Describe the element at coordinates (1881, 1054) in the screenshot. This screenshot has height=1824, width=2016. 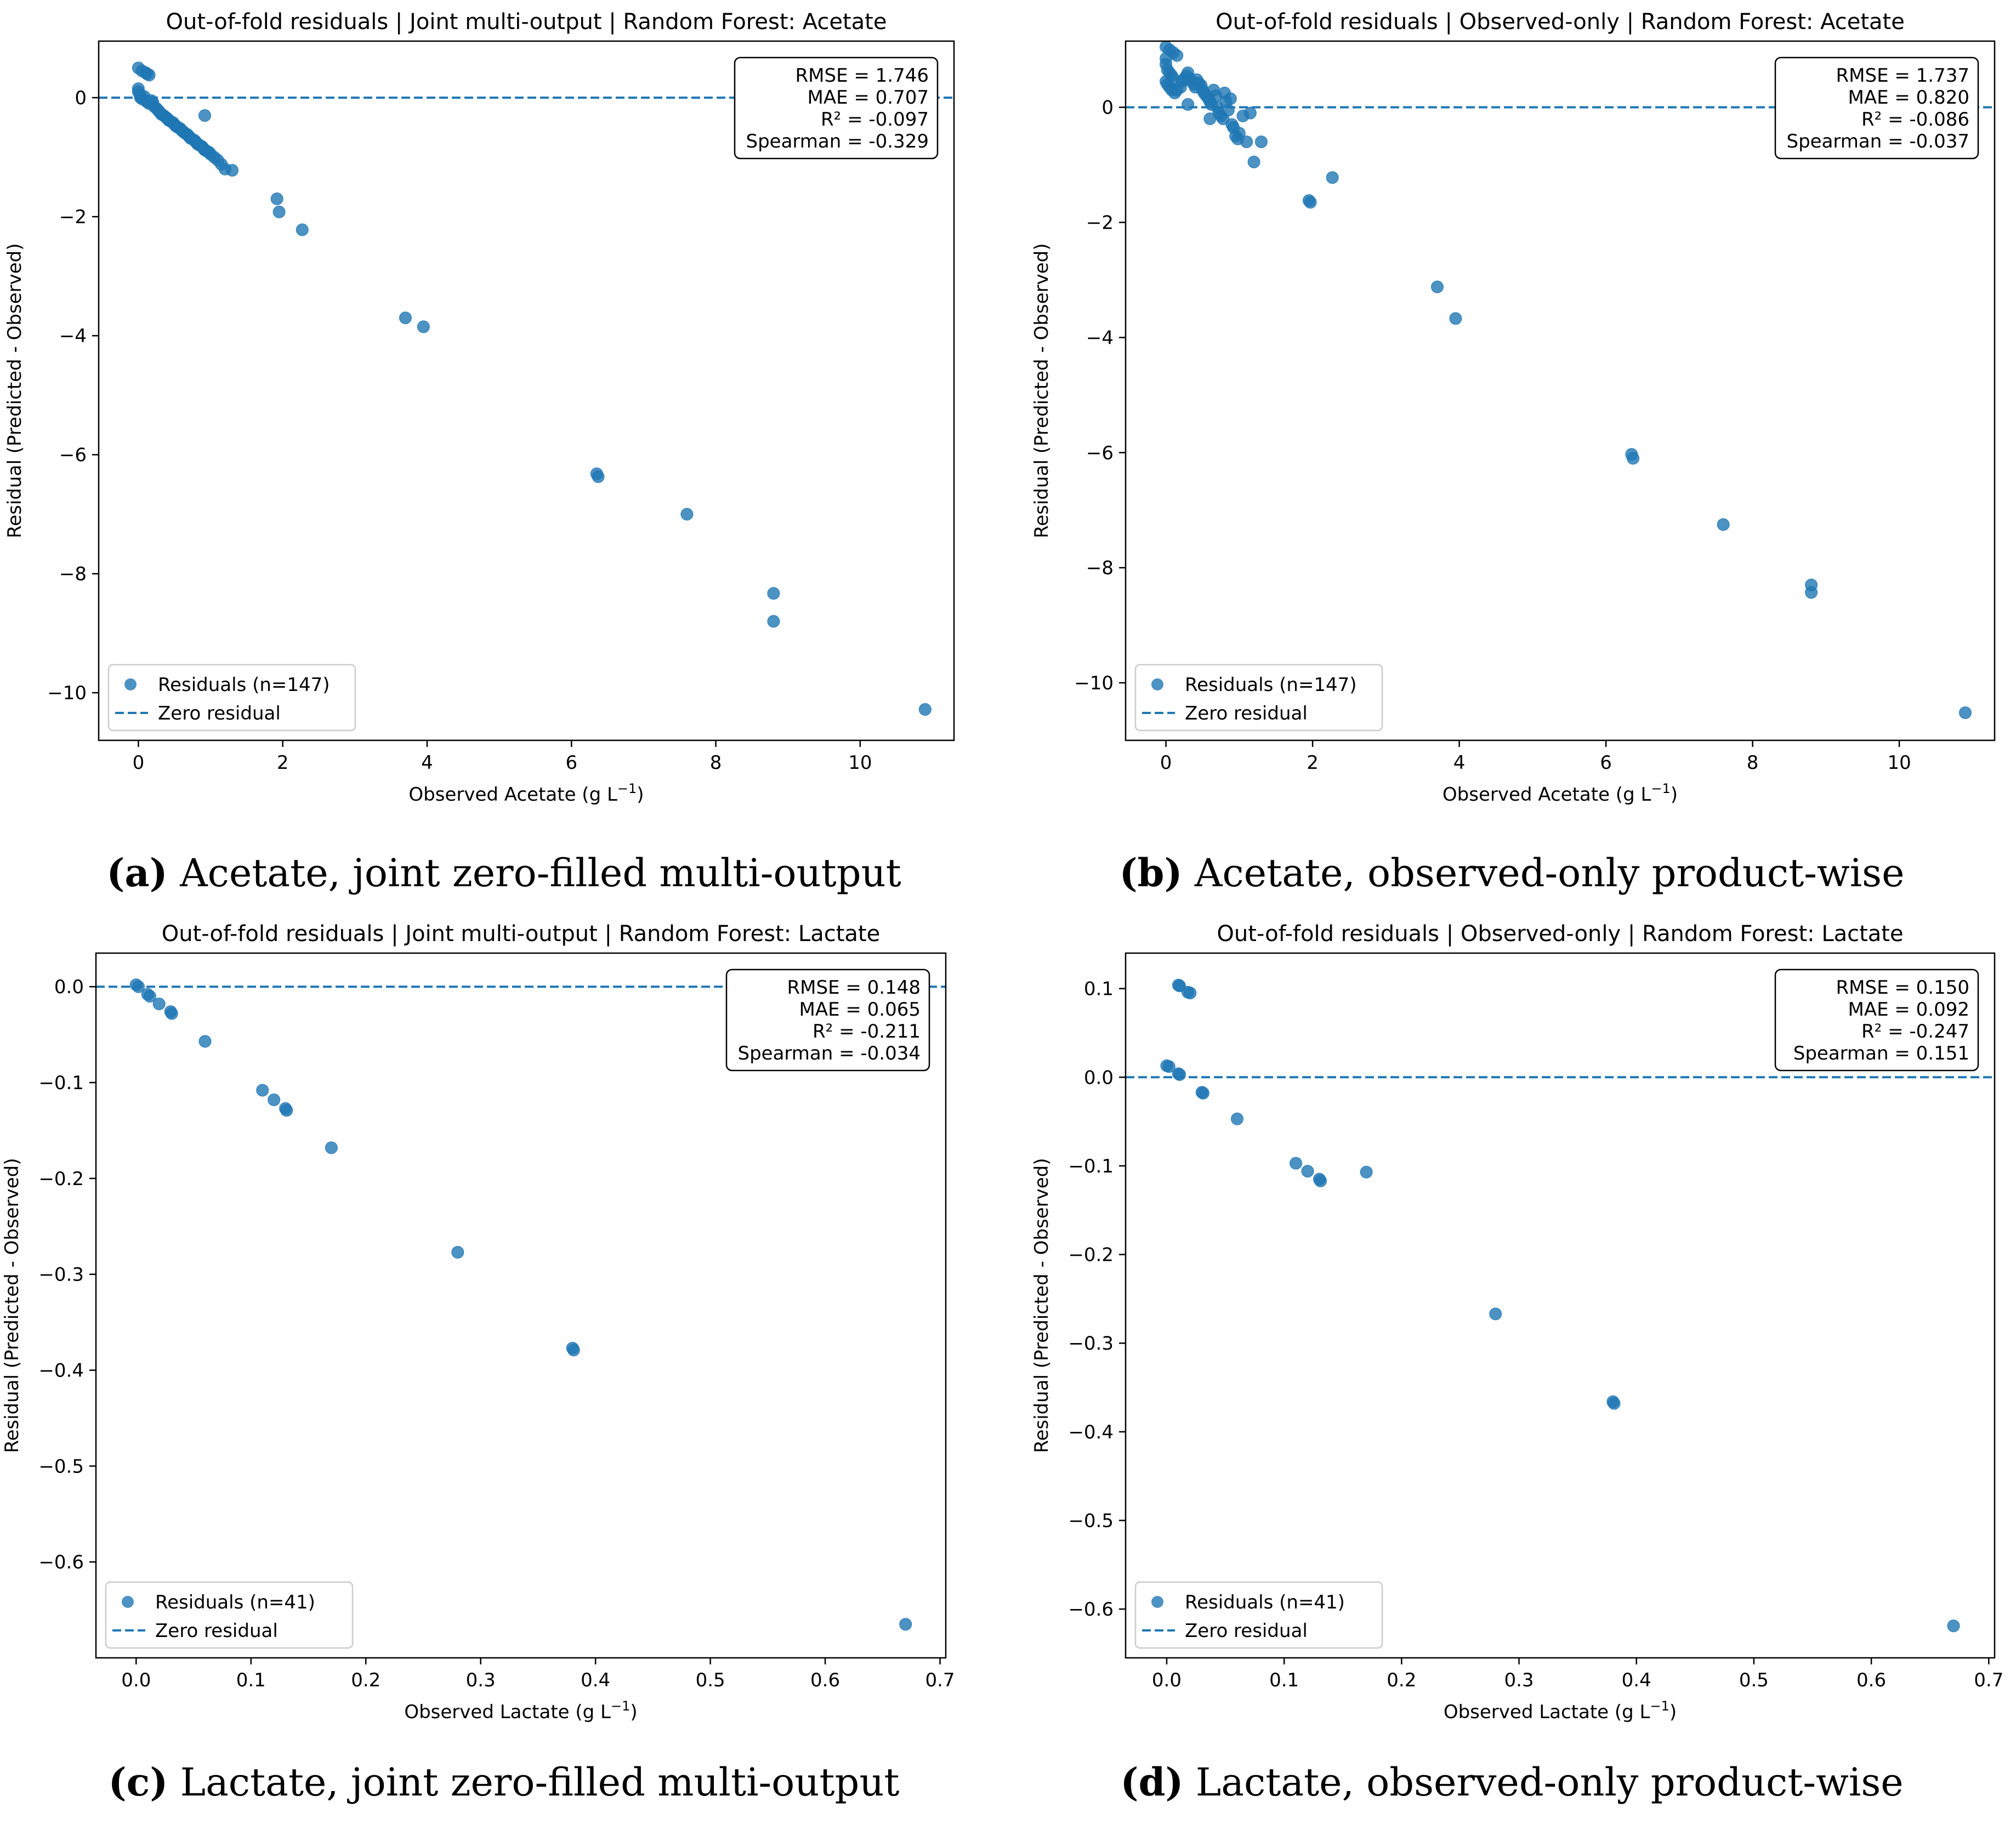
I see `stats-line: Spearman = 0.151` at that location.